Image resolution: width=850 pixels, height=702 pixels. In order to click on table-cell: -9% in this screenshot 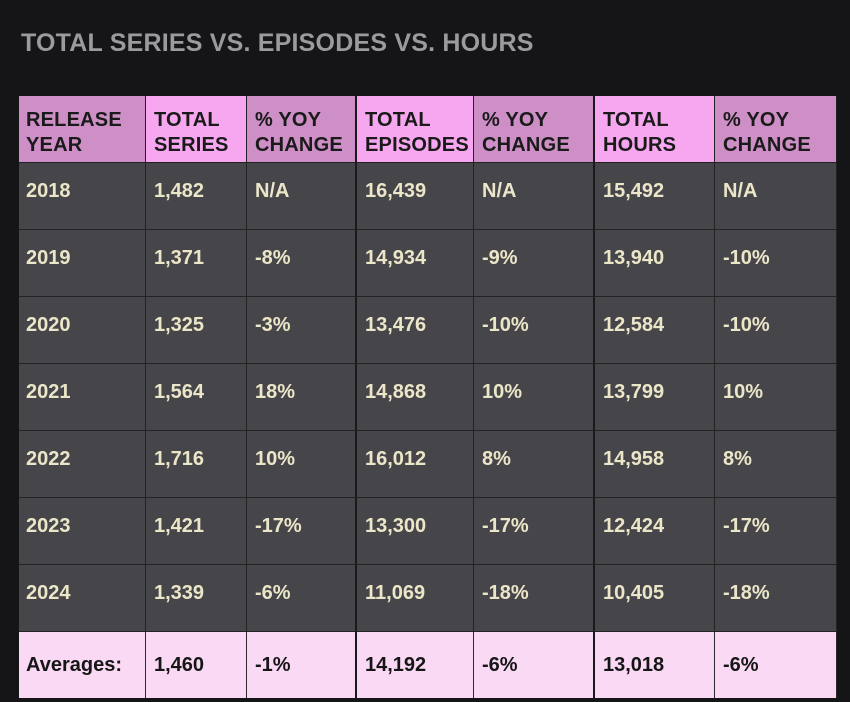, I will do `click(534, 263)`.